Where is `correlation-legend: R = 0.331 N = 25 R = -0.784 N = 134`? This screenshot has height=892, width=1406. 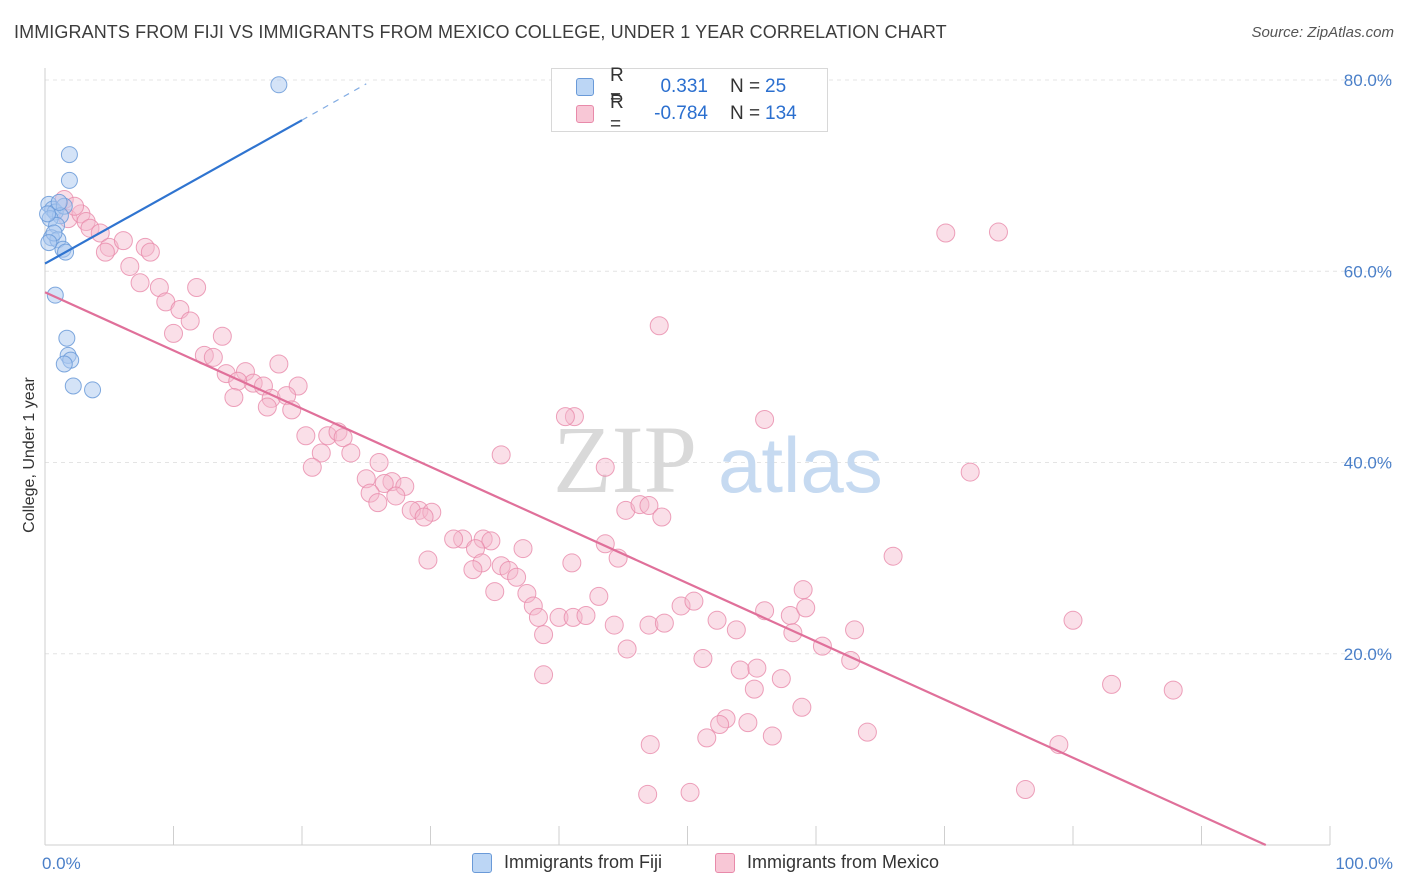 correlation-legend: R = 0.331 N = 25 R = -0.784 N = 134 is located at coordinates (689, 100).